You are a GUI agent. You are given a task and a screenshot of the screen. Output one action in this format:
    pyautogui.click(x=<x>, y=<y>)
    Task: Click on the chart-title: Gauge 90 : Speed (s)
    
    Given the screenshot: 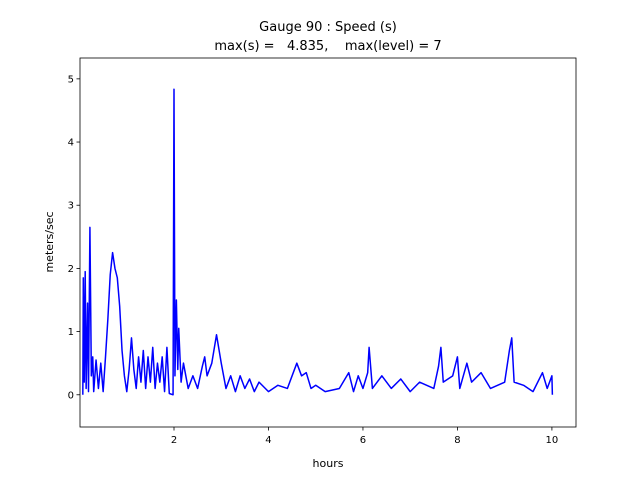 What is the action you would take?
    pyautogui.click(x=328, y=27)
    